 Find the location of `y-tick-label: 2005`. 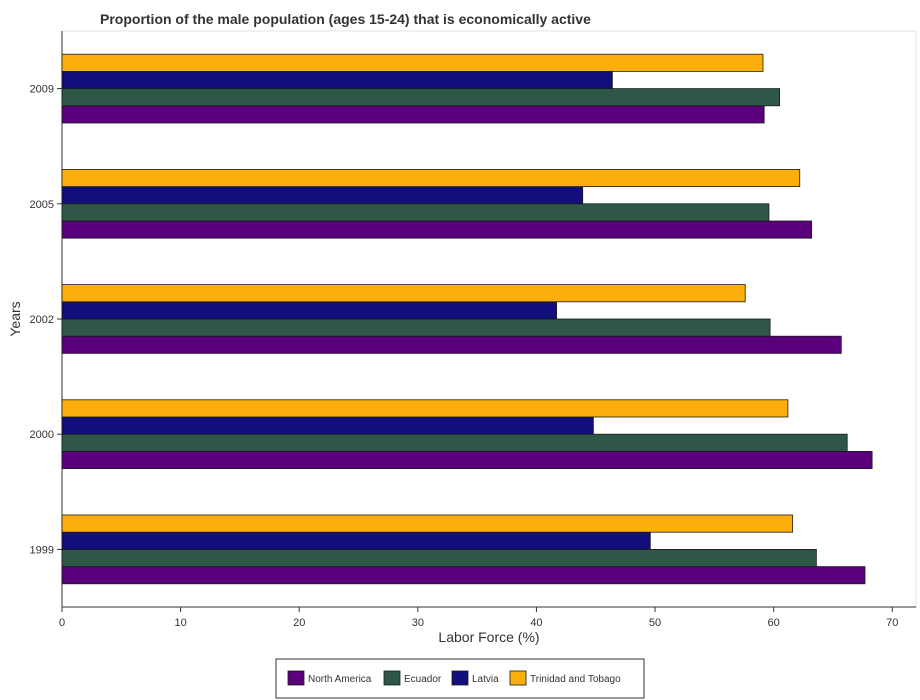

y-tick-label: 2005 is located at coordinates (42, 205).